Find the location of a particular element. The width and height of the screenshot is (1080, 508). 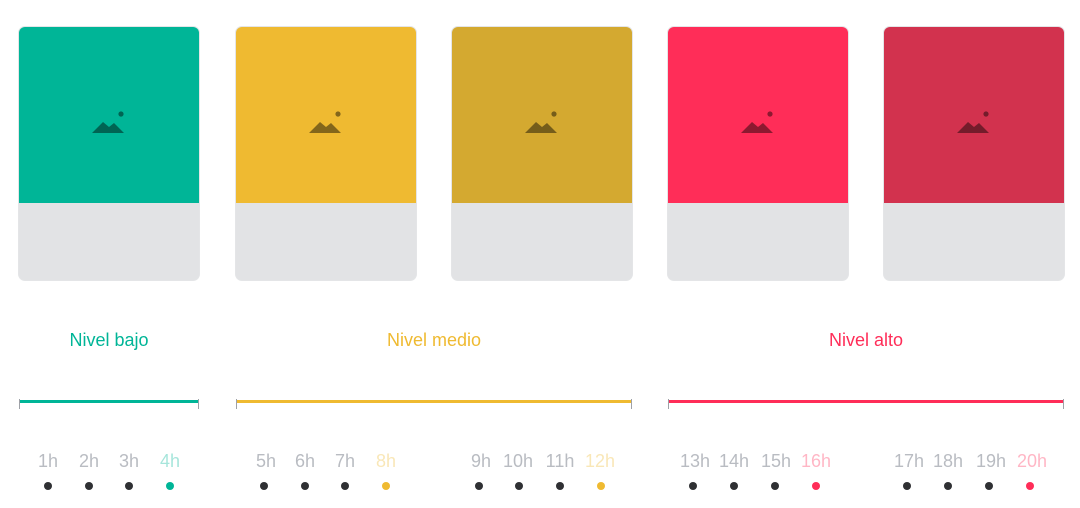

hour-label: 14h is located at coordinates (734, 461).